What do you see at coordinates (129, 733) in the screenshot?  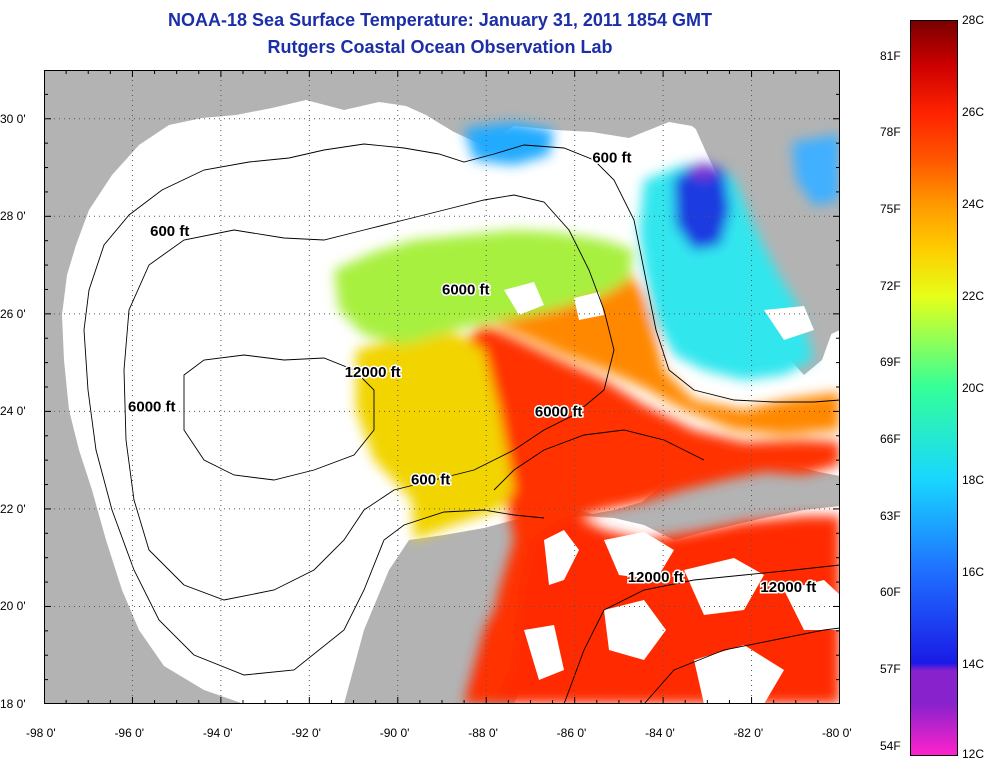 I see `lon-tick-label: -96 0'` at bounding box center [129, 733].